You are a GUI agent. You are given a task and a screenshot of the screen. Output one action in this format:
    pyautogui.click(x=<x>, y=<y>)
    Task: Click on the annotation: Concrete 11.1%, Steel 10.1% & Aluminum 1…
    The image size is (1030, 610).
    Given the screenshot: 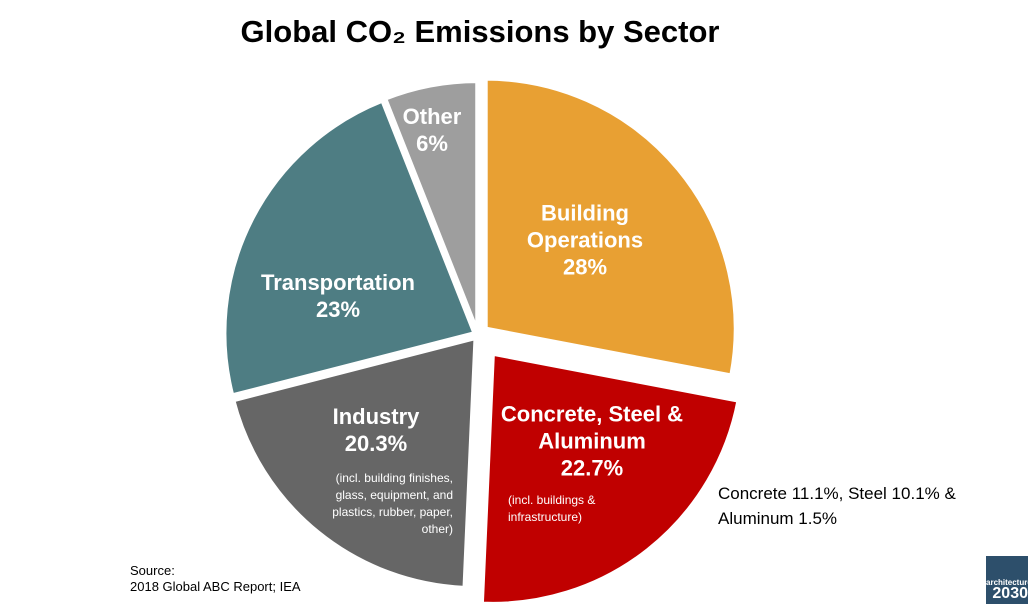 What is the action you would take?
    pyautogui.click(x=837, y=506)
    